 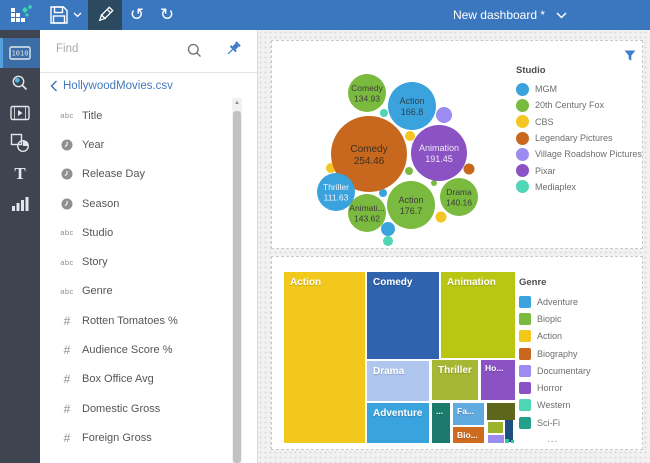 What do you see at coordinates (194, 50) in the screenshot?
I see `search-icon` at bounding box center [194, 50].